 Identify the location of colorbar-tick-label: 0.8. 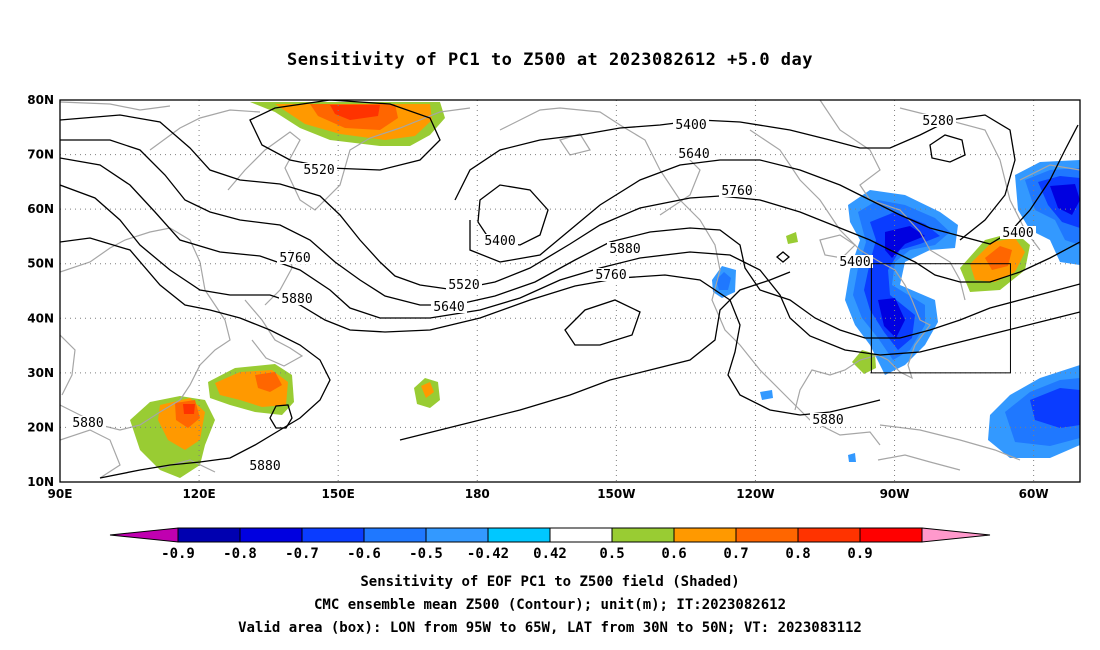
(797, 554).